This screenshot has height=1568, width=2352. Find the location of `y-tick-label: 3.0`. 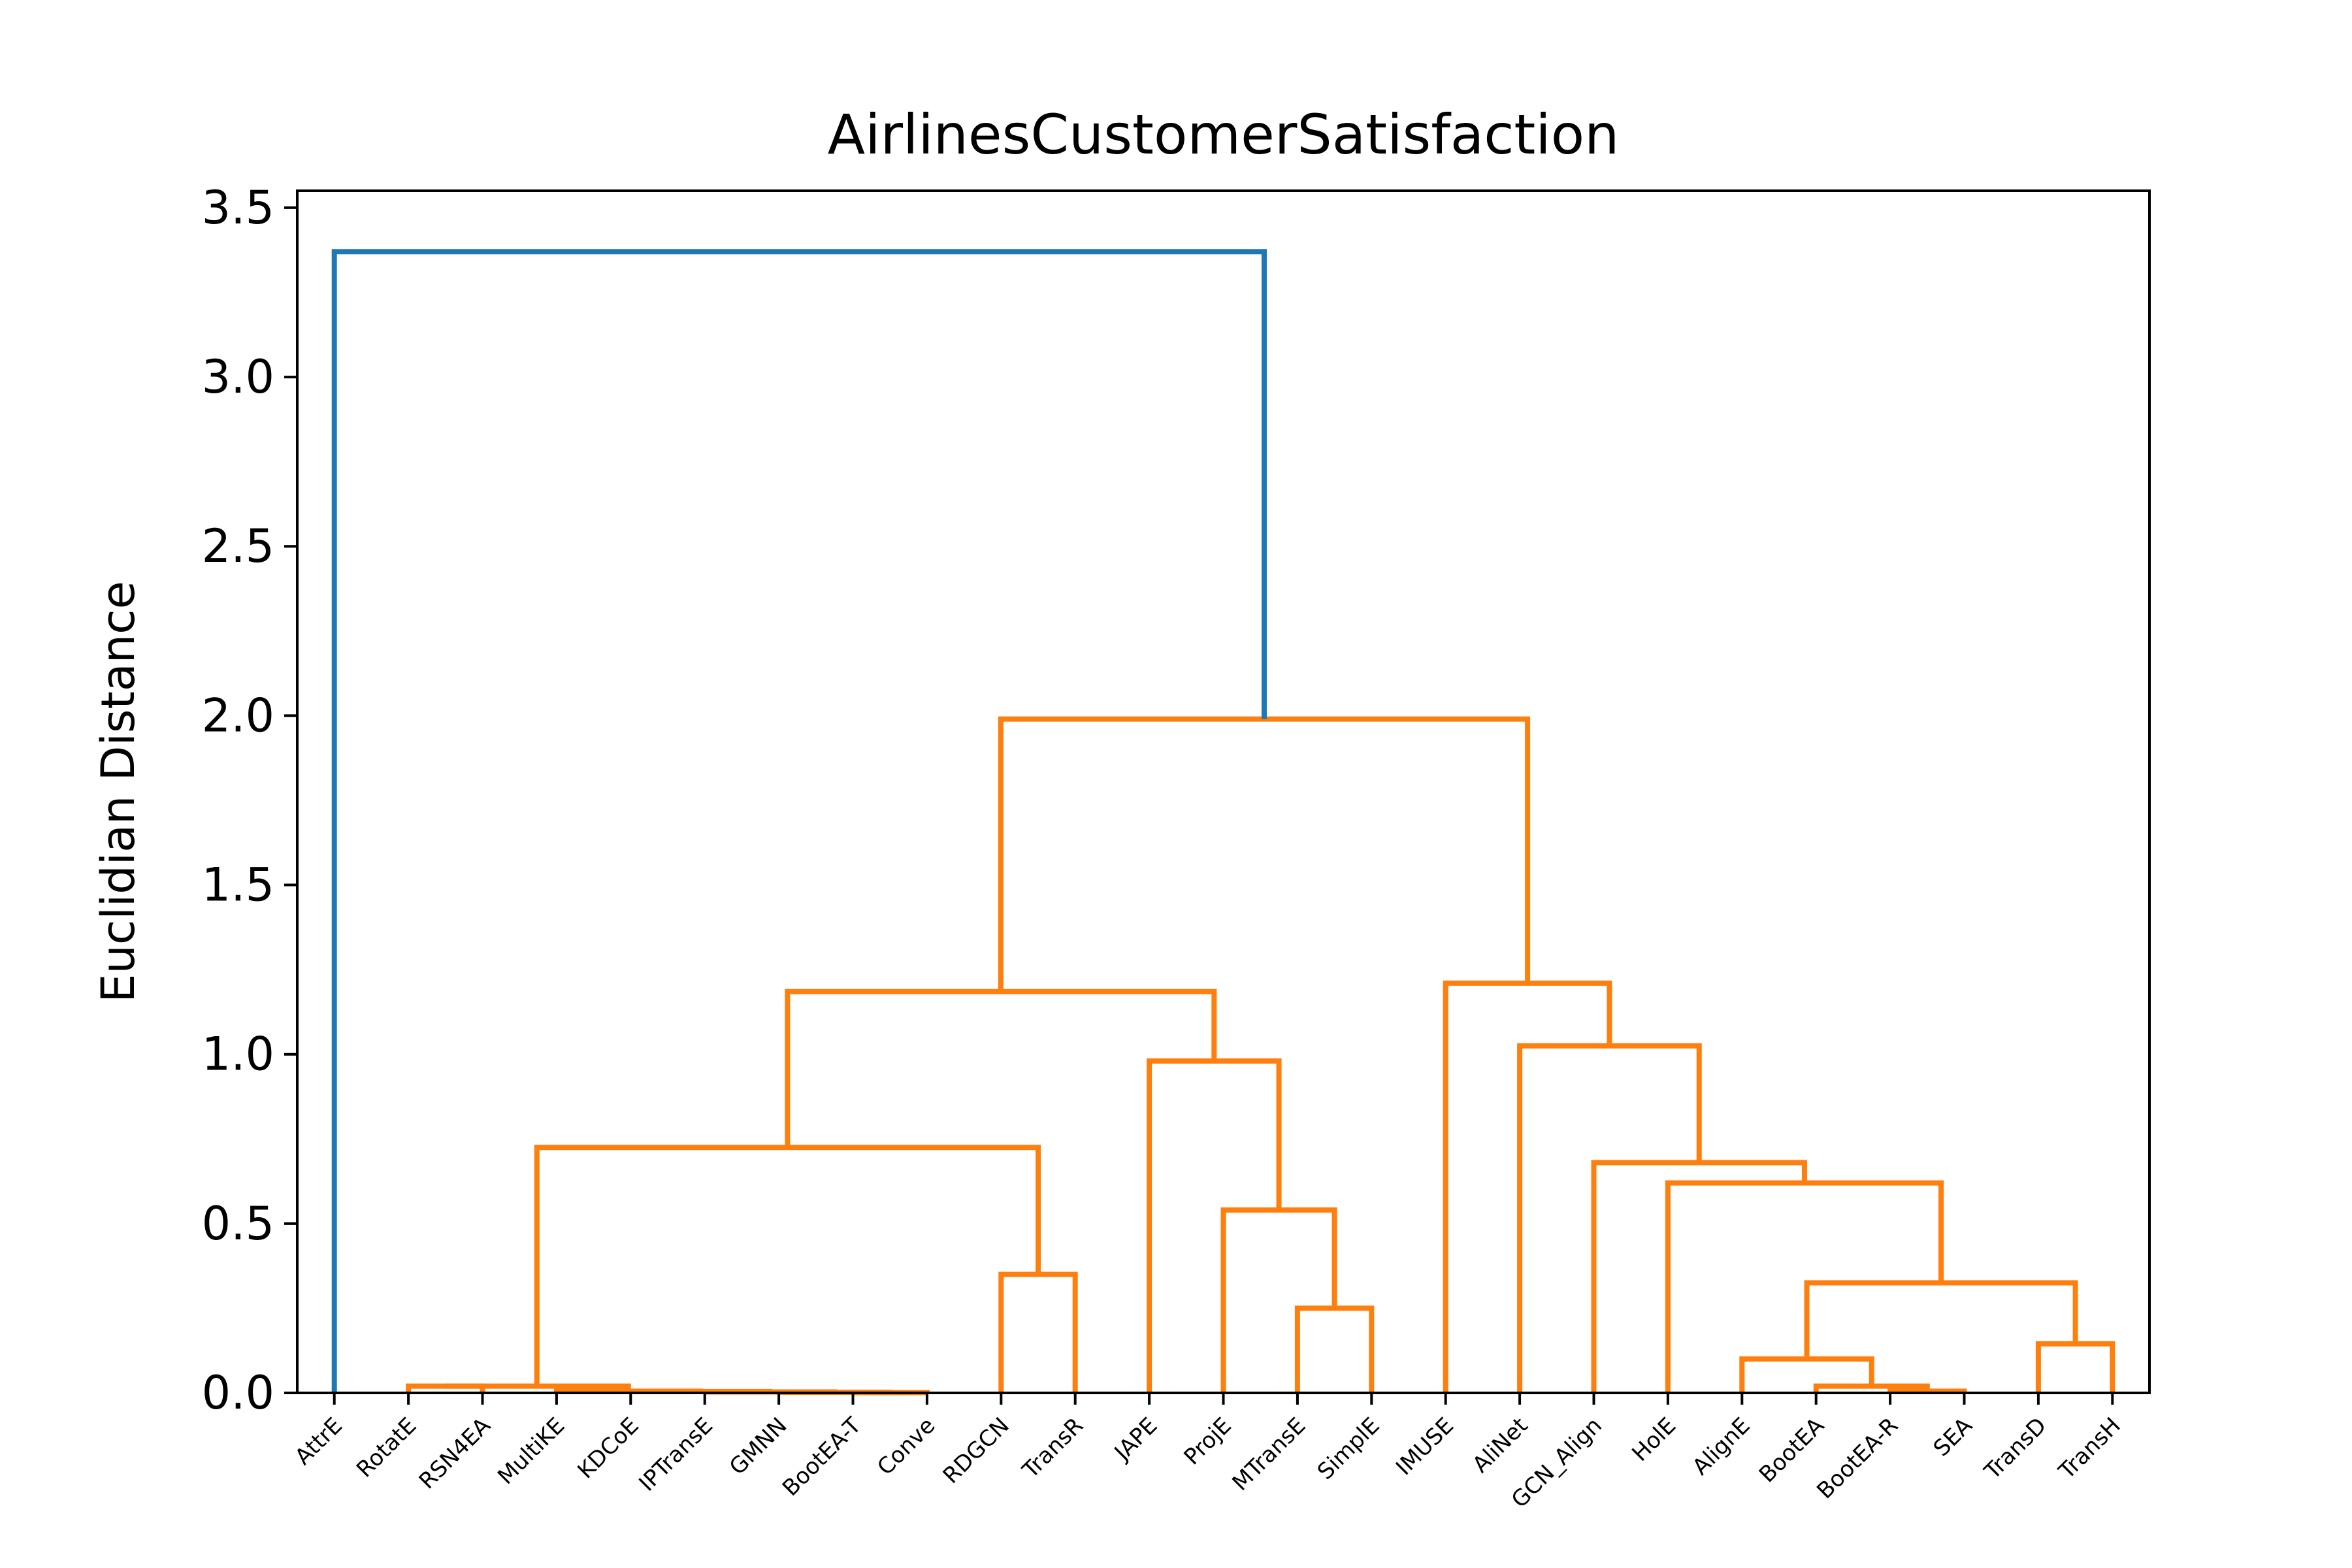

y-tick-label: 3.0 is located at coordinates (238, 377).